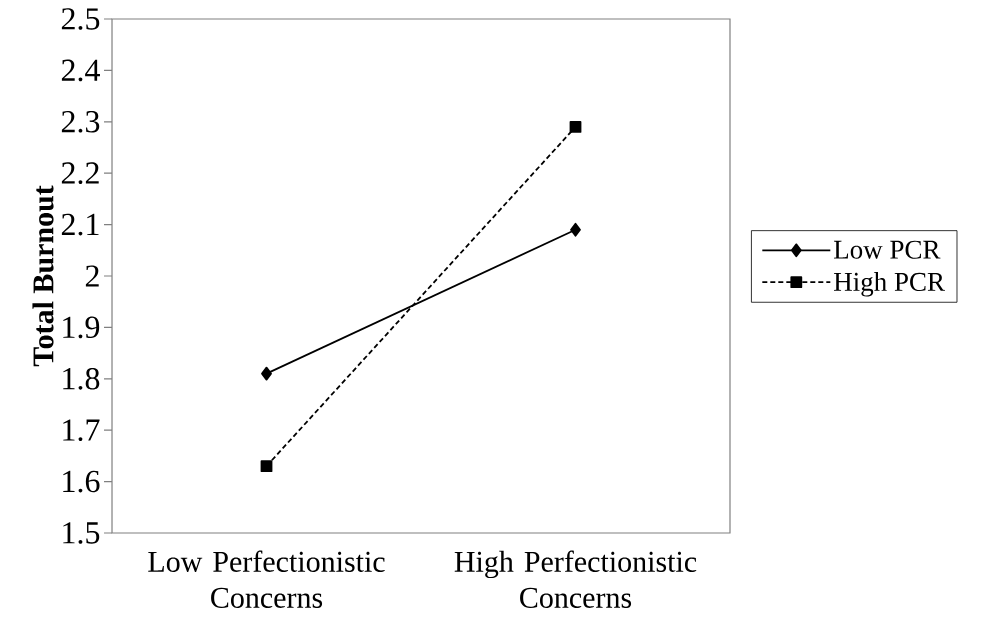  I want to click on y-tick-label: 1.8, so click(81, 378).